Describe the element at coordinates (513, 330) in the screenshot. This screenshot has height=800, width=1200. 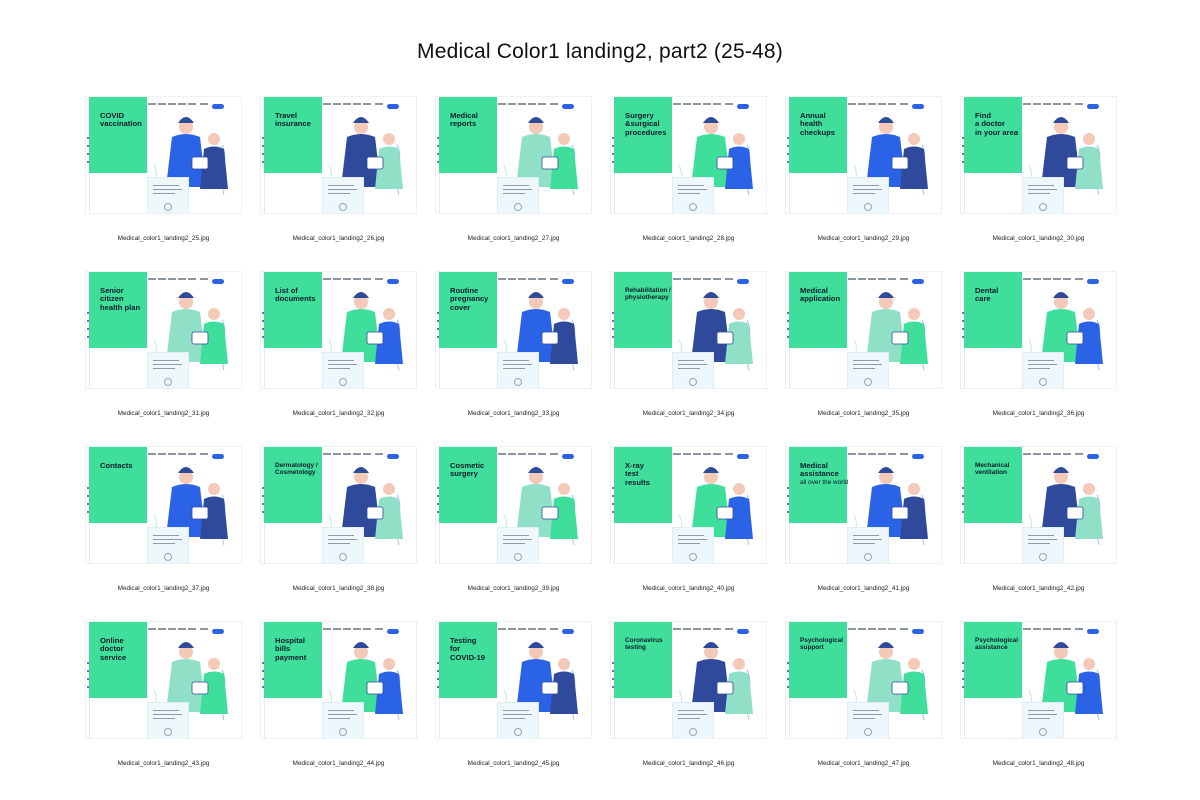
I see `landing-thumbnail: Routine pregnancy cover` at that location.